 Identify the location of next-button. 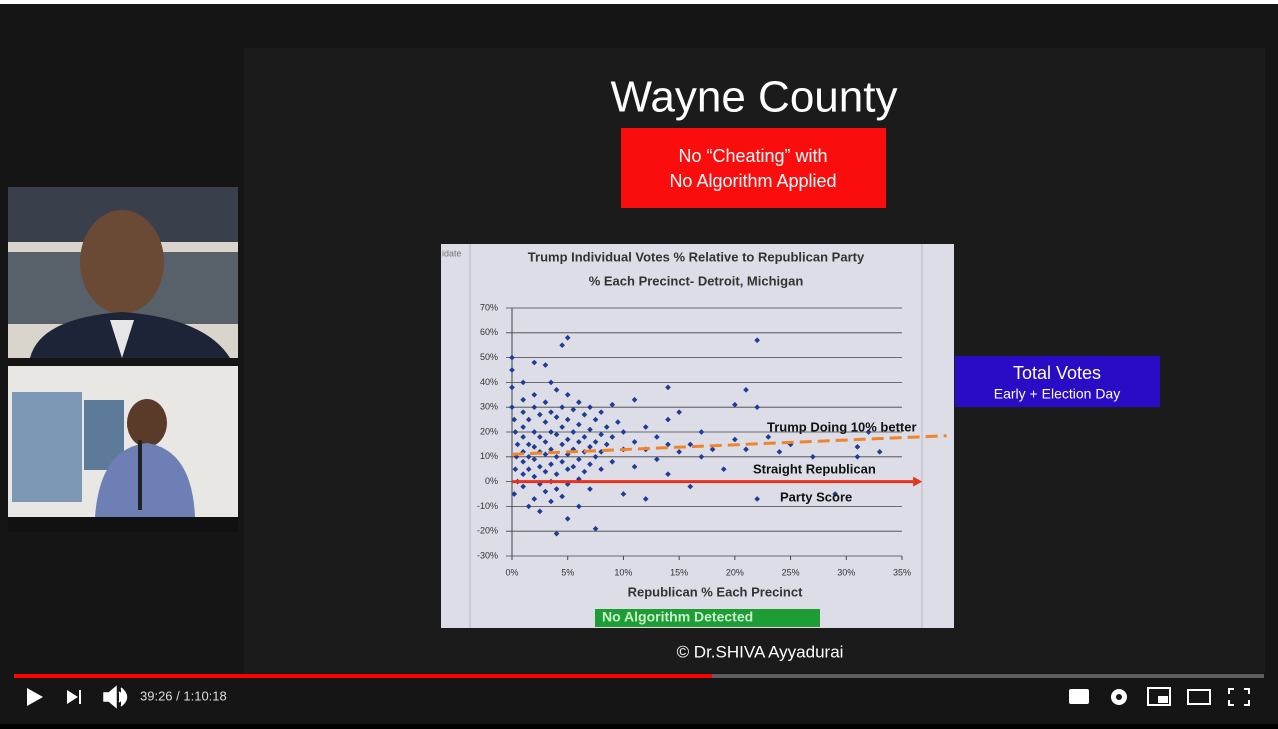
(74, 697).